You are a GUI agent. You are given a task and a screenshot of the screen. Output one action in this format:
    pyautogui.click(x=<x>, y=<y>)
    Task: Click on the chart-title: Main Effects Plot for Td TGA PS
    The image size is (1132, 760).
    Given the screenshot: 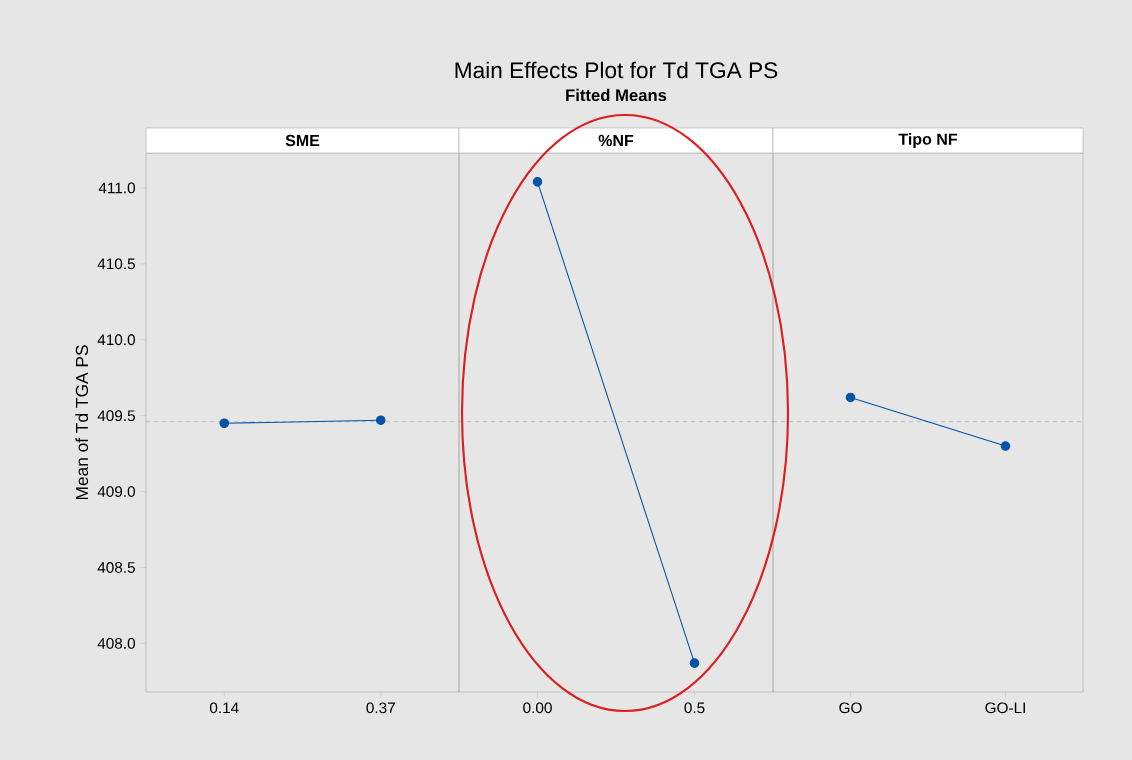 What is the action you would take?
    pyautogui.click(x=616, y=70)
    